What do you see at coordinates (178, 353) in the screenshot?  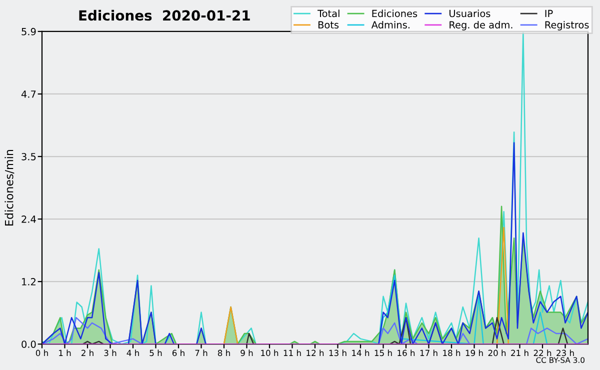 I see `x-tick-label: 6 h` at bounding box center [178, 353].